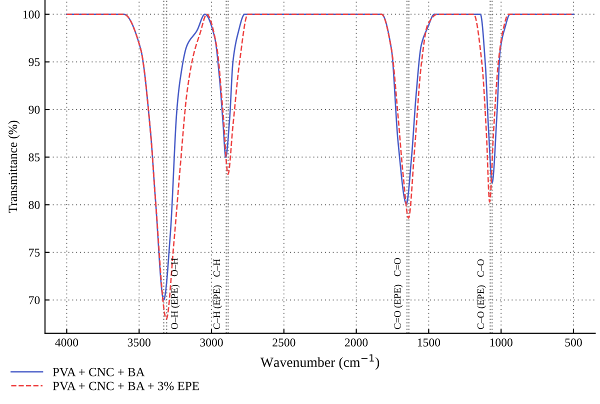 The image size is (600, 404). Describe the element at coordinates (34, 110) in the screenshot. I see `y-tick-label: 90` at that location.